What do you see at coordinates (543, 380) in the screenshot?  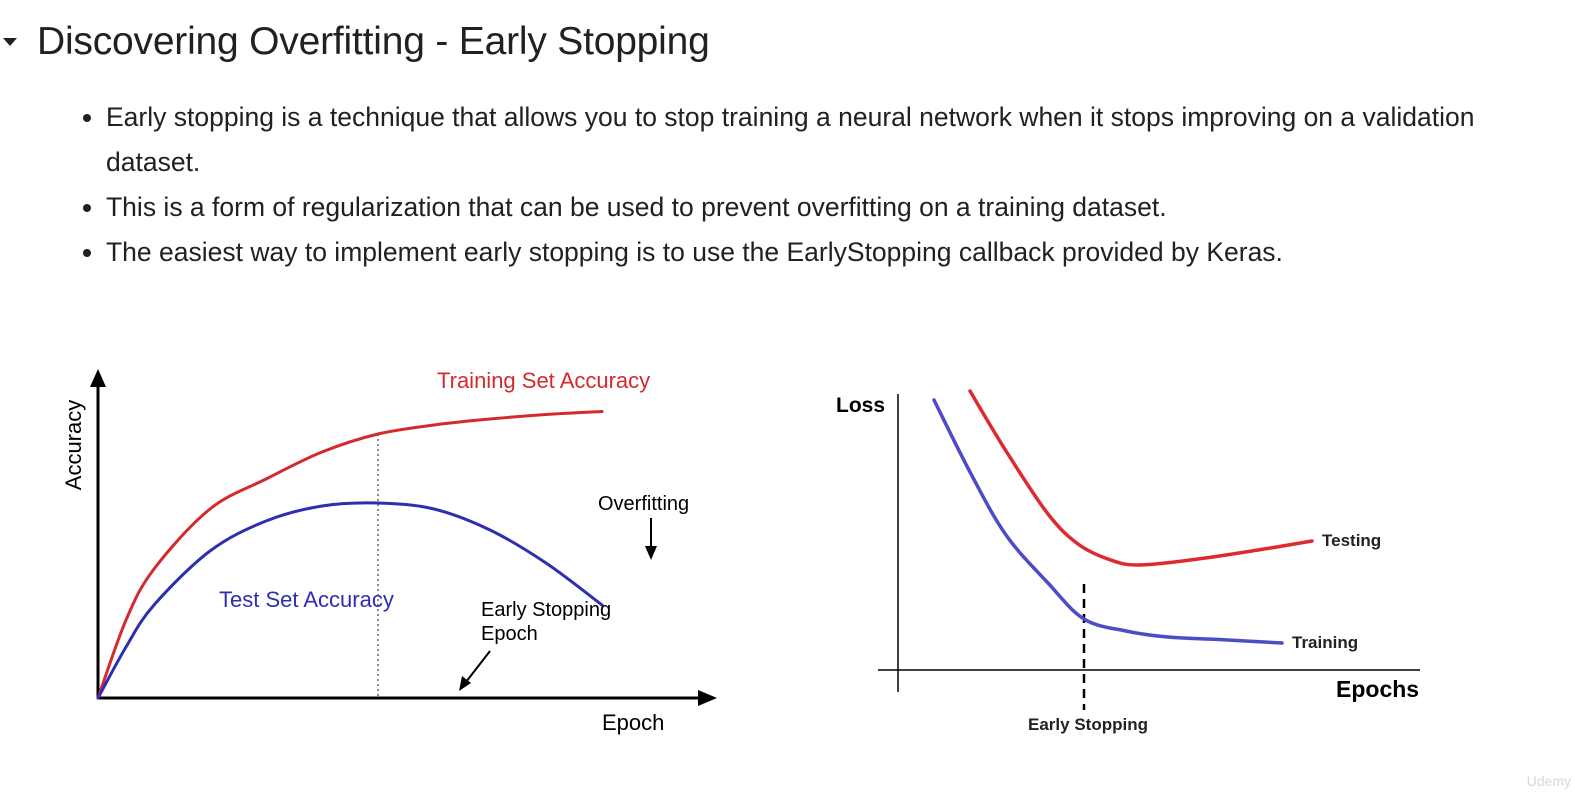 I see `series-label: Training Set Accuracy` at bounding box center [543, 380].